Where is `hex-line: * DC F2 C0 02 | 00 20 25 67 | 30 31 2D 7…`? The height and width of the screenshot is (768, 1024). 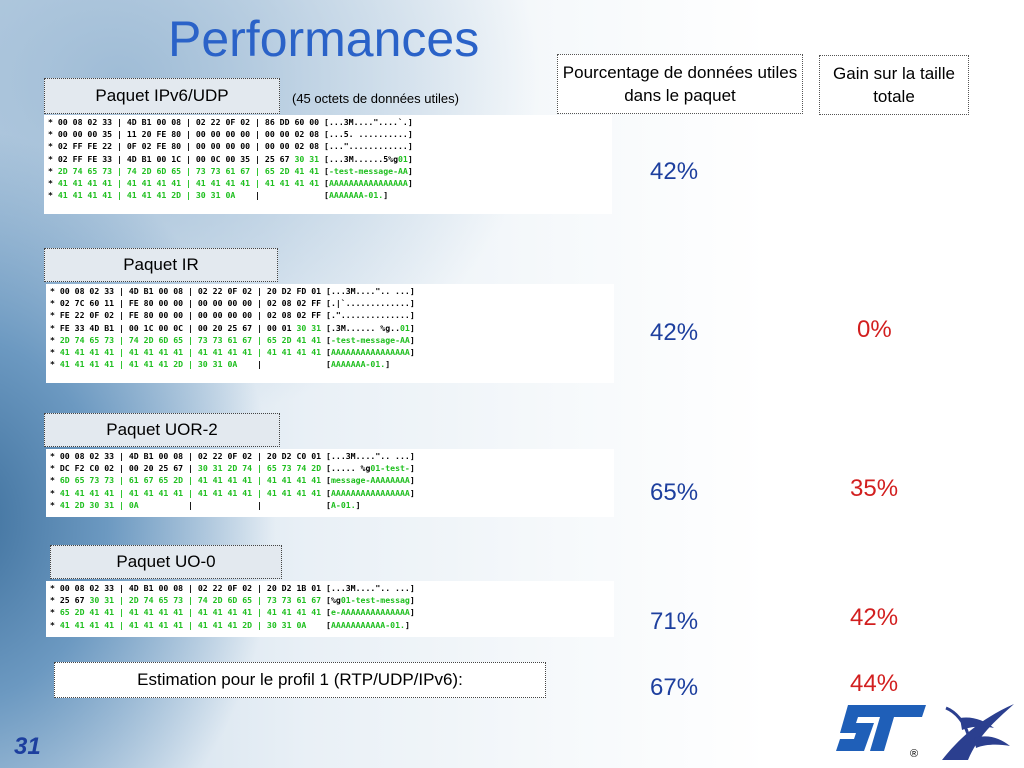
hex-line: * DC F2 C0 02 | 00 20 25 67 | 30 31 2D 7… is located at coordinates (232, 468).